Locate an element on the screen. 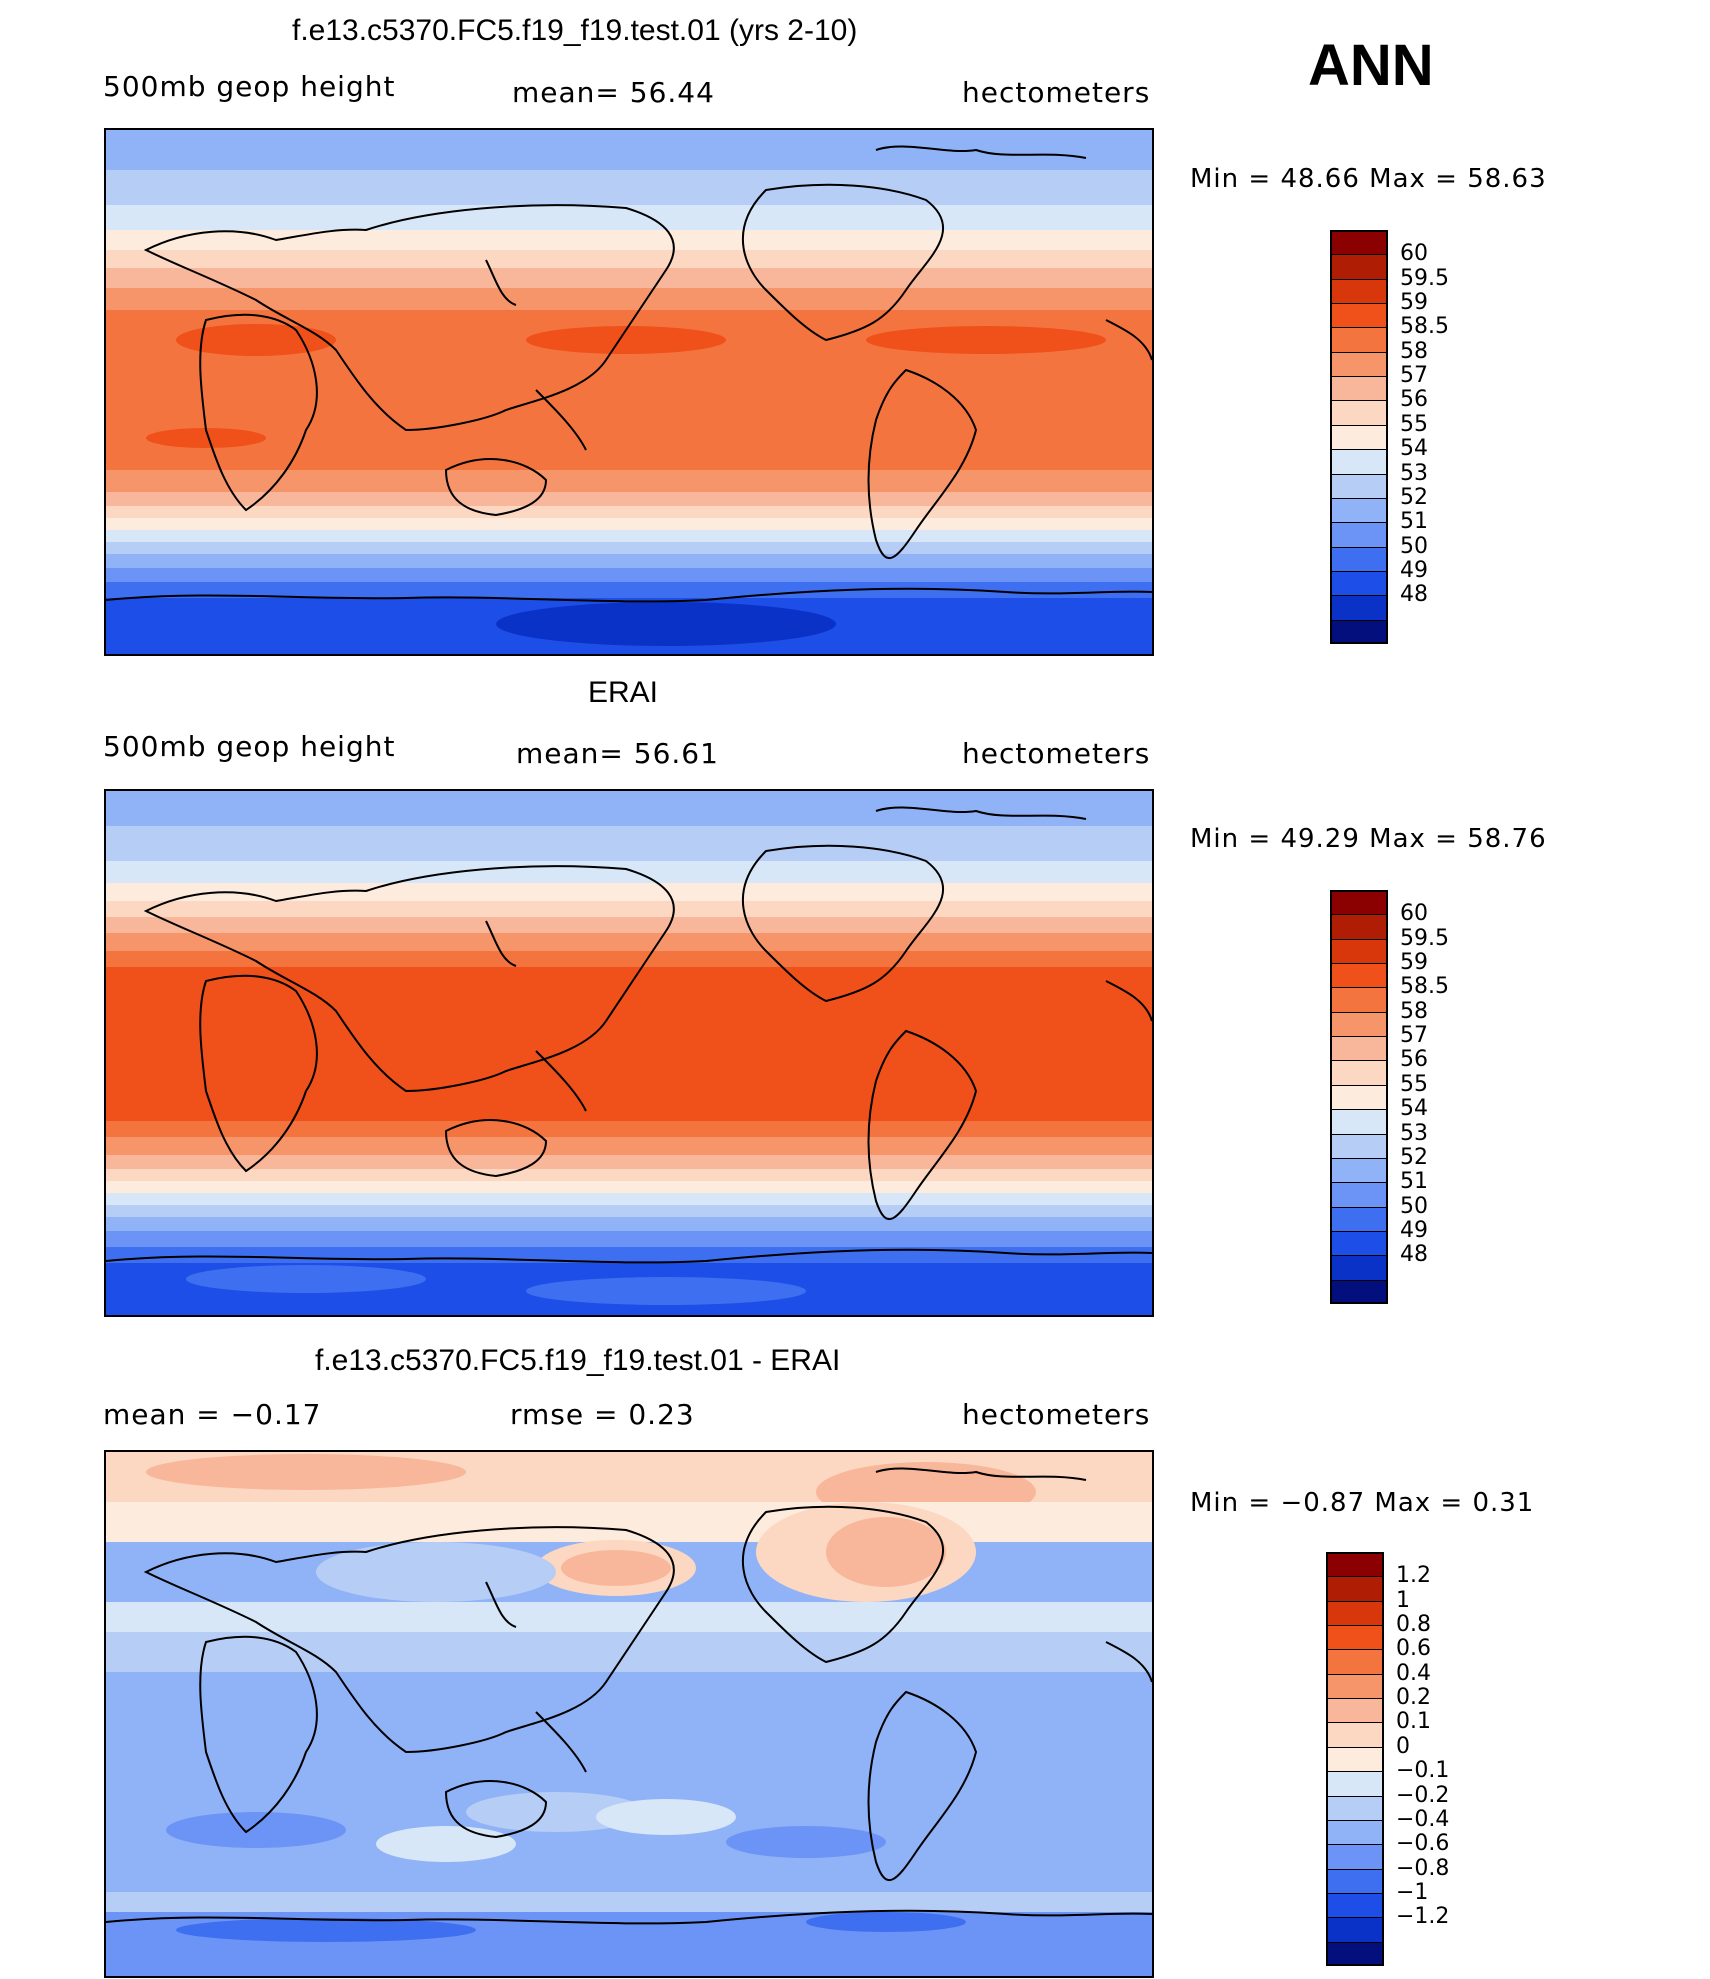 The width and height of the screenshot is (1710, 1979). panel-2-center-label: mean= 56.61 is located at coordinates (617, 753).